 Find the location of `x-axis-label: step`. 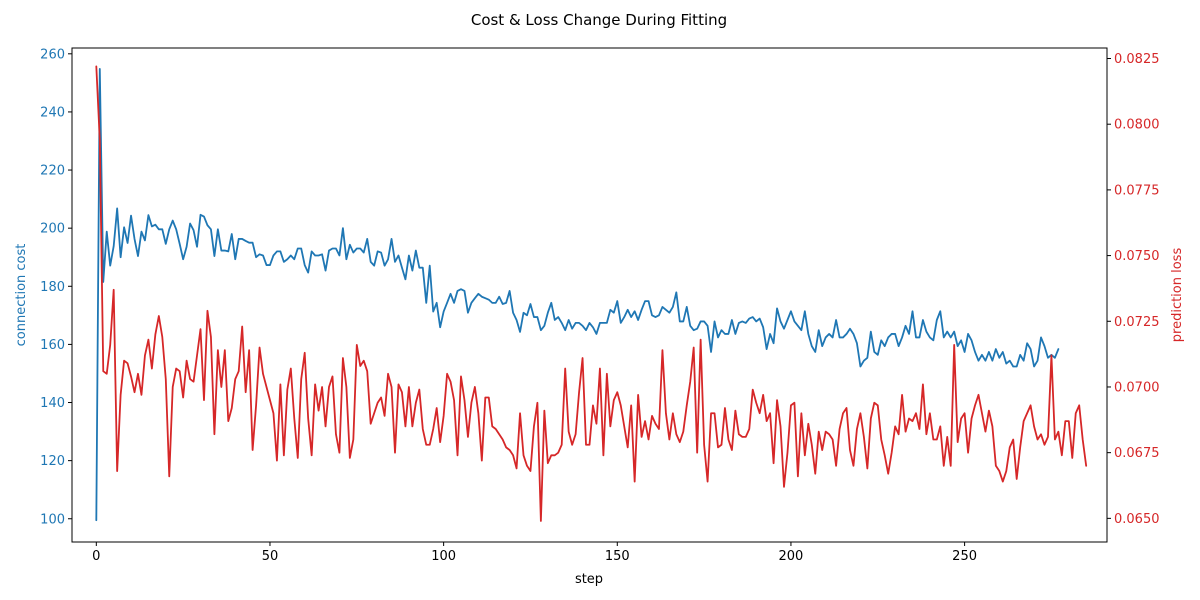

x-axis-label: step is located at coordinates (589, 579).